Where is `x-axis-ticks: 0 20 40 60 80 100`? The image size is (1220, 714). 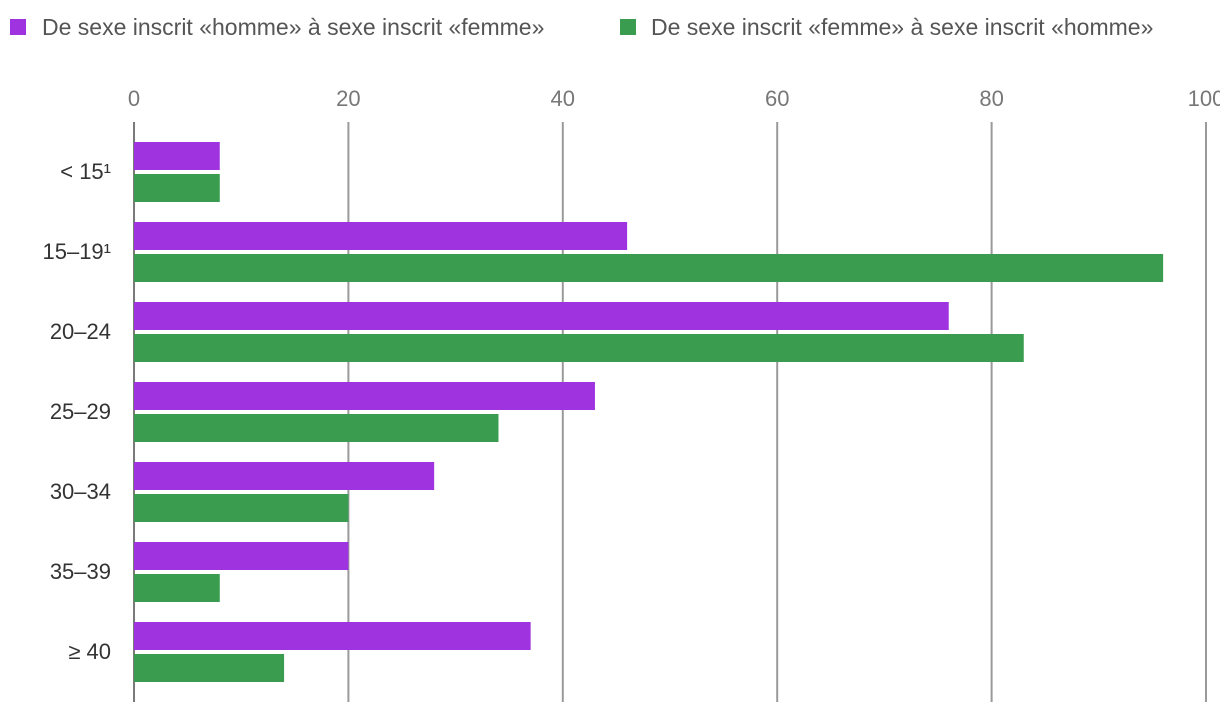
x-axis-ticks: 0 20 40 60 80 100 is located at coordinates (674, 98).